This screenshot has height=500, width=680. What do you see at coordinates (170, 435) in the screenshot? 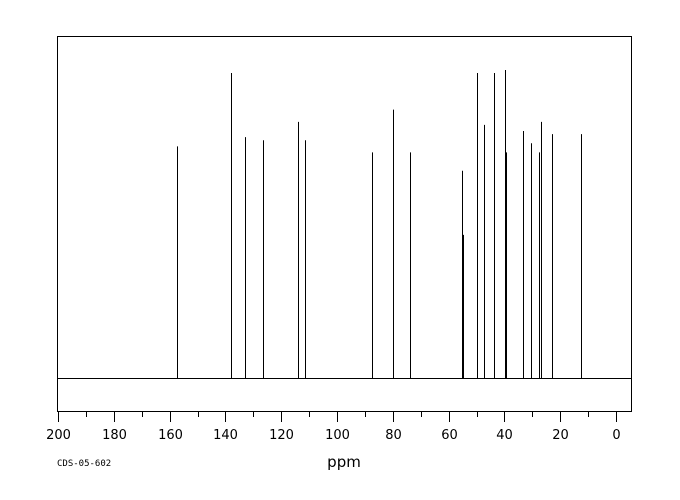
I see `x-tick-label-160: 160` at bounding box center [170, 435].